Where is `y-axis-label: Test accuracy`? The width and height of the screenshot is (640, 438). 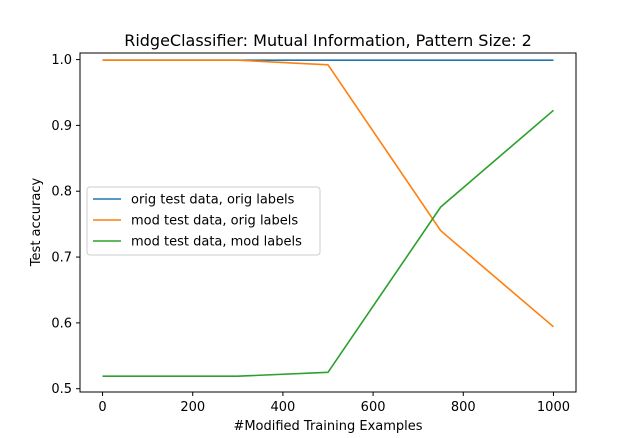
y-axis-label: Test accuracy is located at coordinates (36, 223).